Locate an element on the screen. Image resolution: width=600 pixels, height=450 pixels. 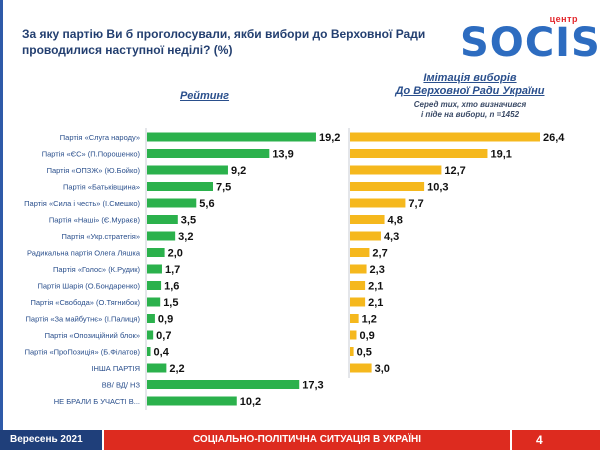
left-bar-value: 0,9 is located at coordinates (165, 320).